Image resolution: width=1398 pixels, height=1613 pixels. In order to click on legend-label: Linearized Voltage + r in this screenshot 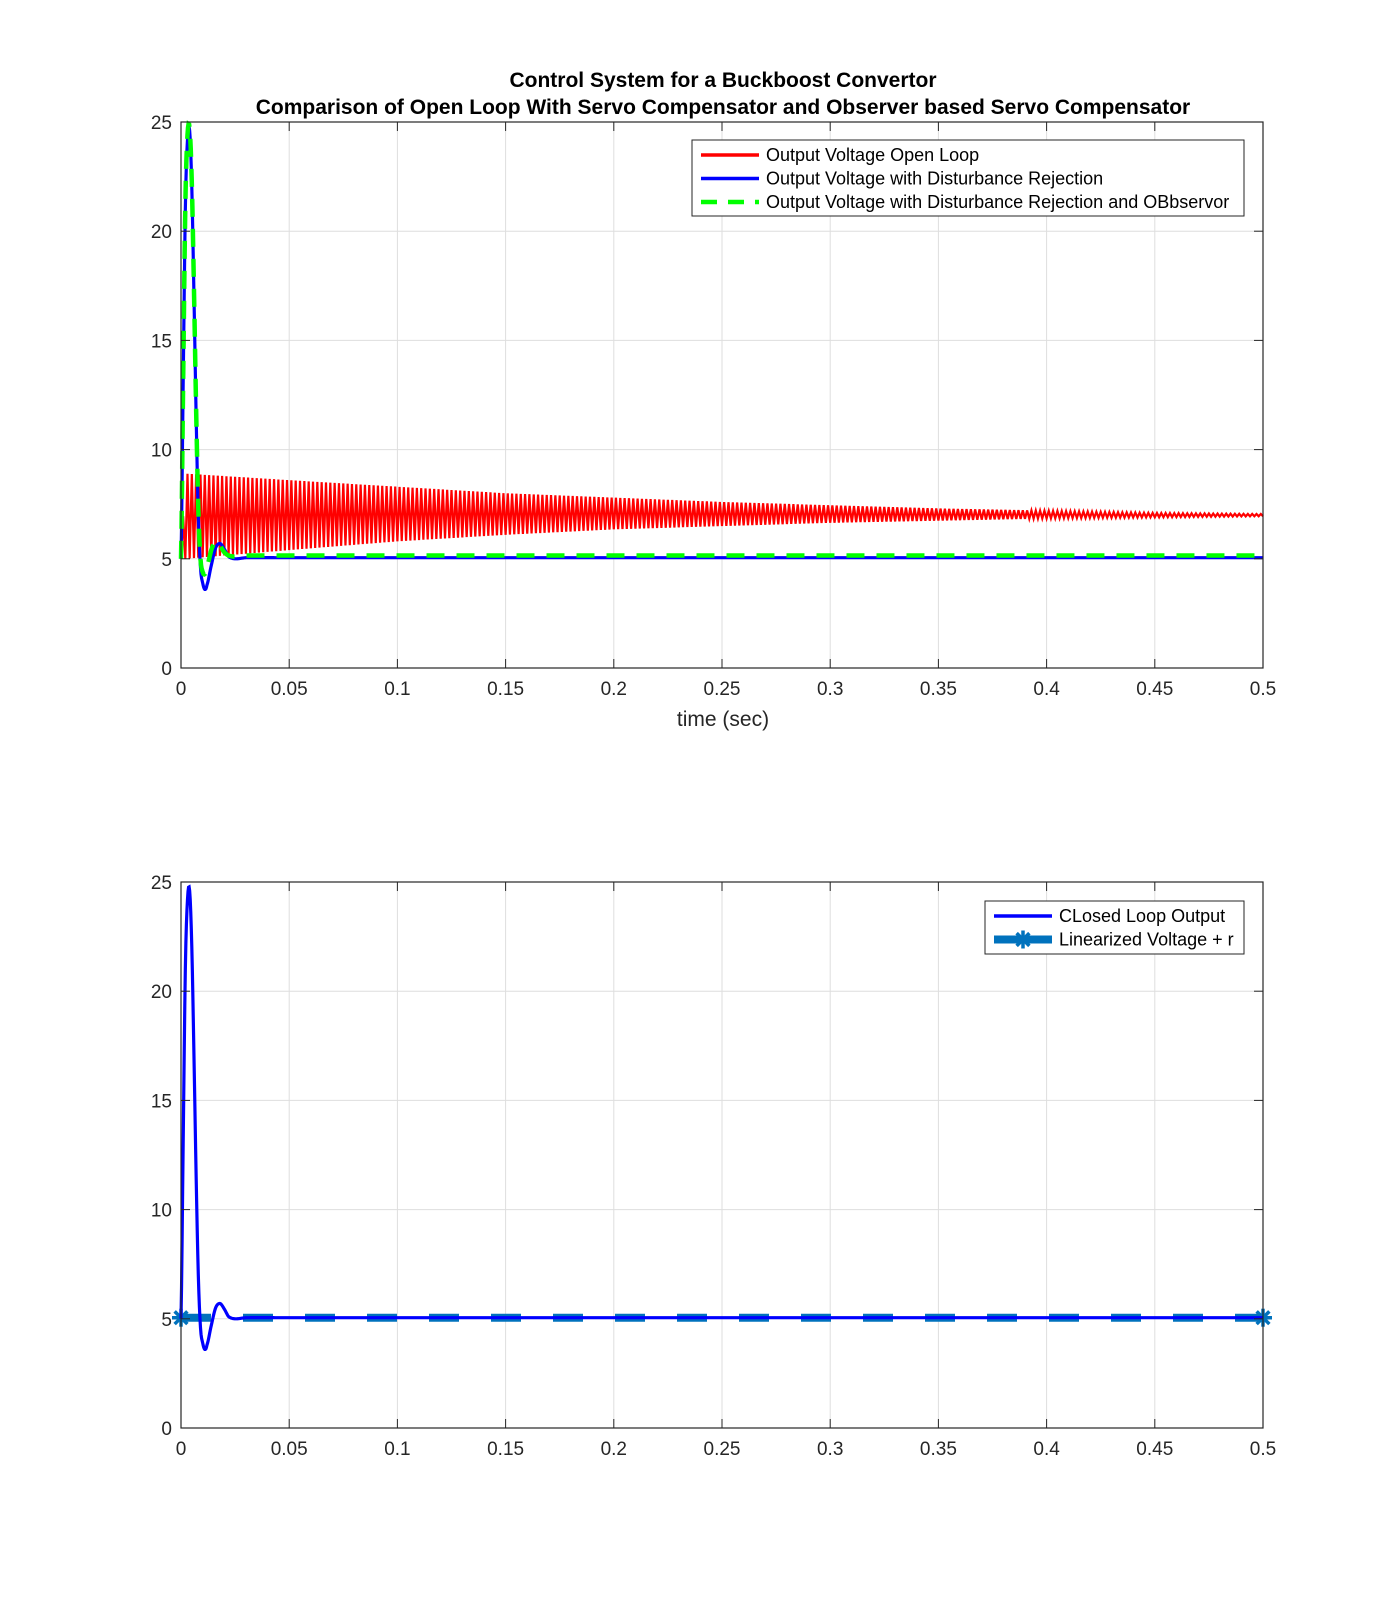, I will do `click(1146, 940)`.